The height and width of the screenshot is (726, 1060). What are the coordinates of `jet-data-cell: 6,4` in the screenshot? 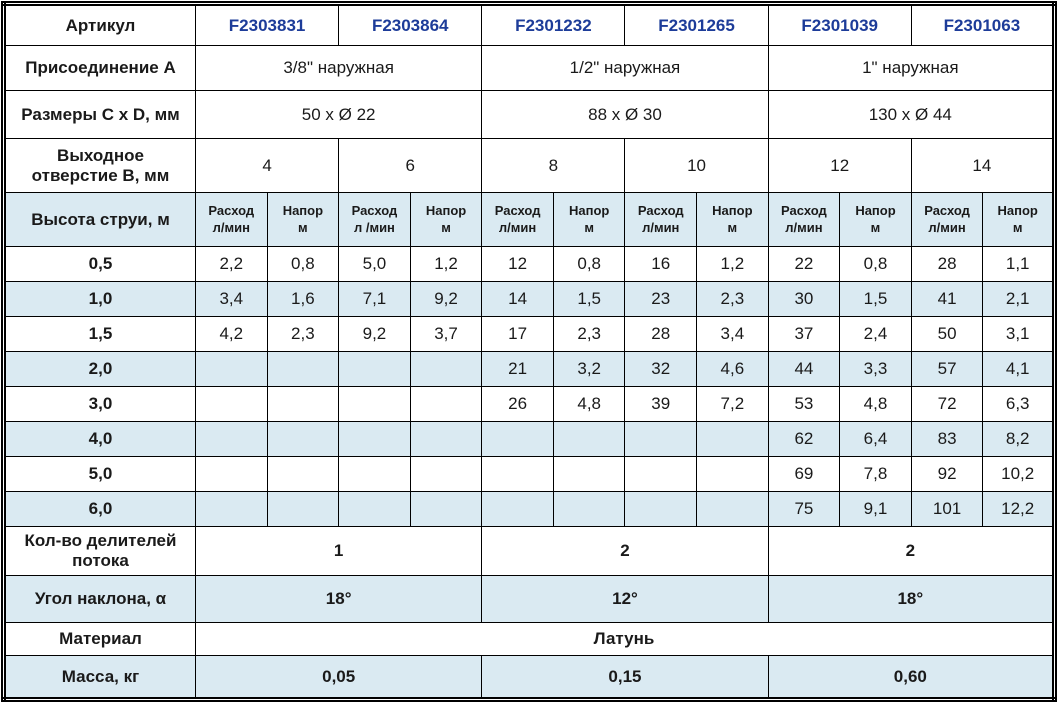 It's located at (875, 439).